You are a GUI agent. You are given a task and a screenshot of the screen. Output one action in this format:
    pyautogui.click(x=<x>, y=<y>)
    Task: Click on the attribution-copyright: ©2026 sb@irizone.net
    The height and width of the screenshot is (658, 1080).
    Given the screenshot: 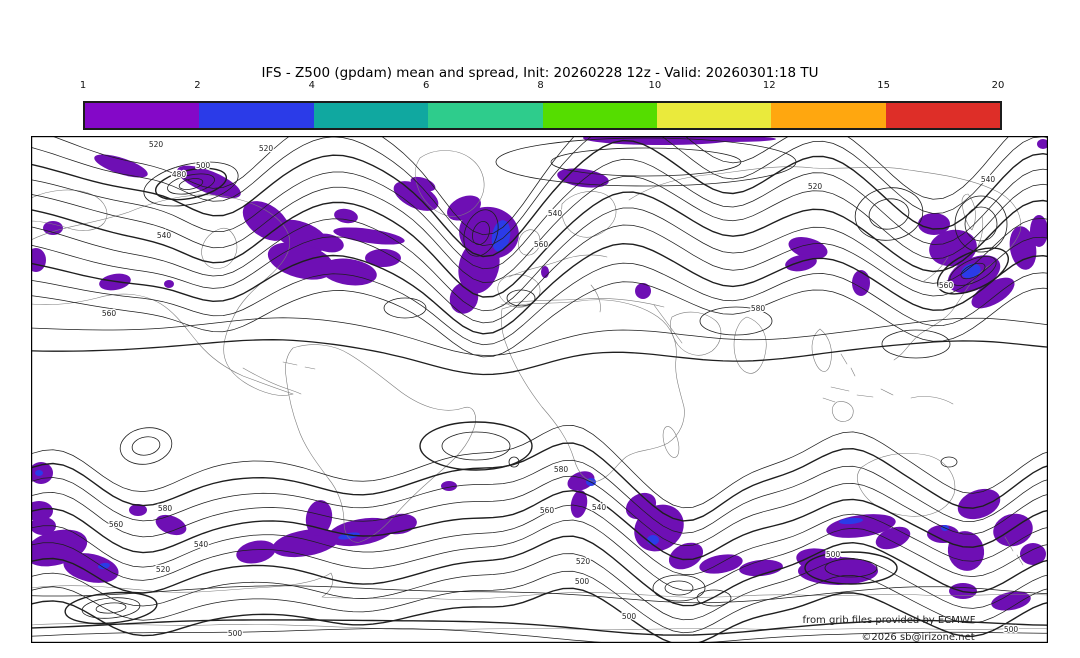 What is the action you would take?
    pyautogui.click(x=917, y=637)
    